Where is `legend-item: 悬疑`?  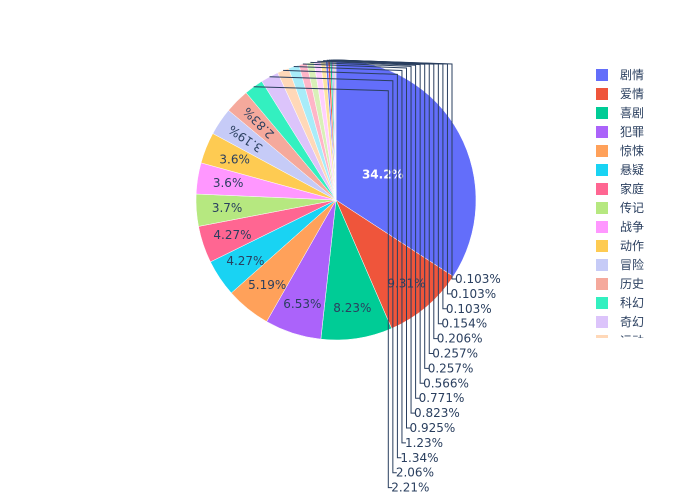
legend-item: 悬疑 is located at coordinates (620, 169).